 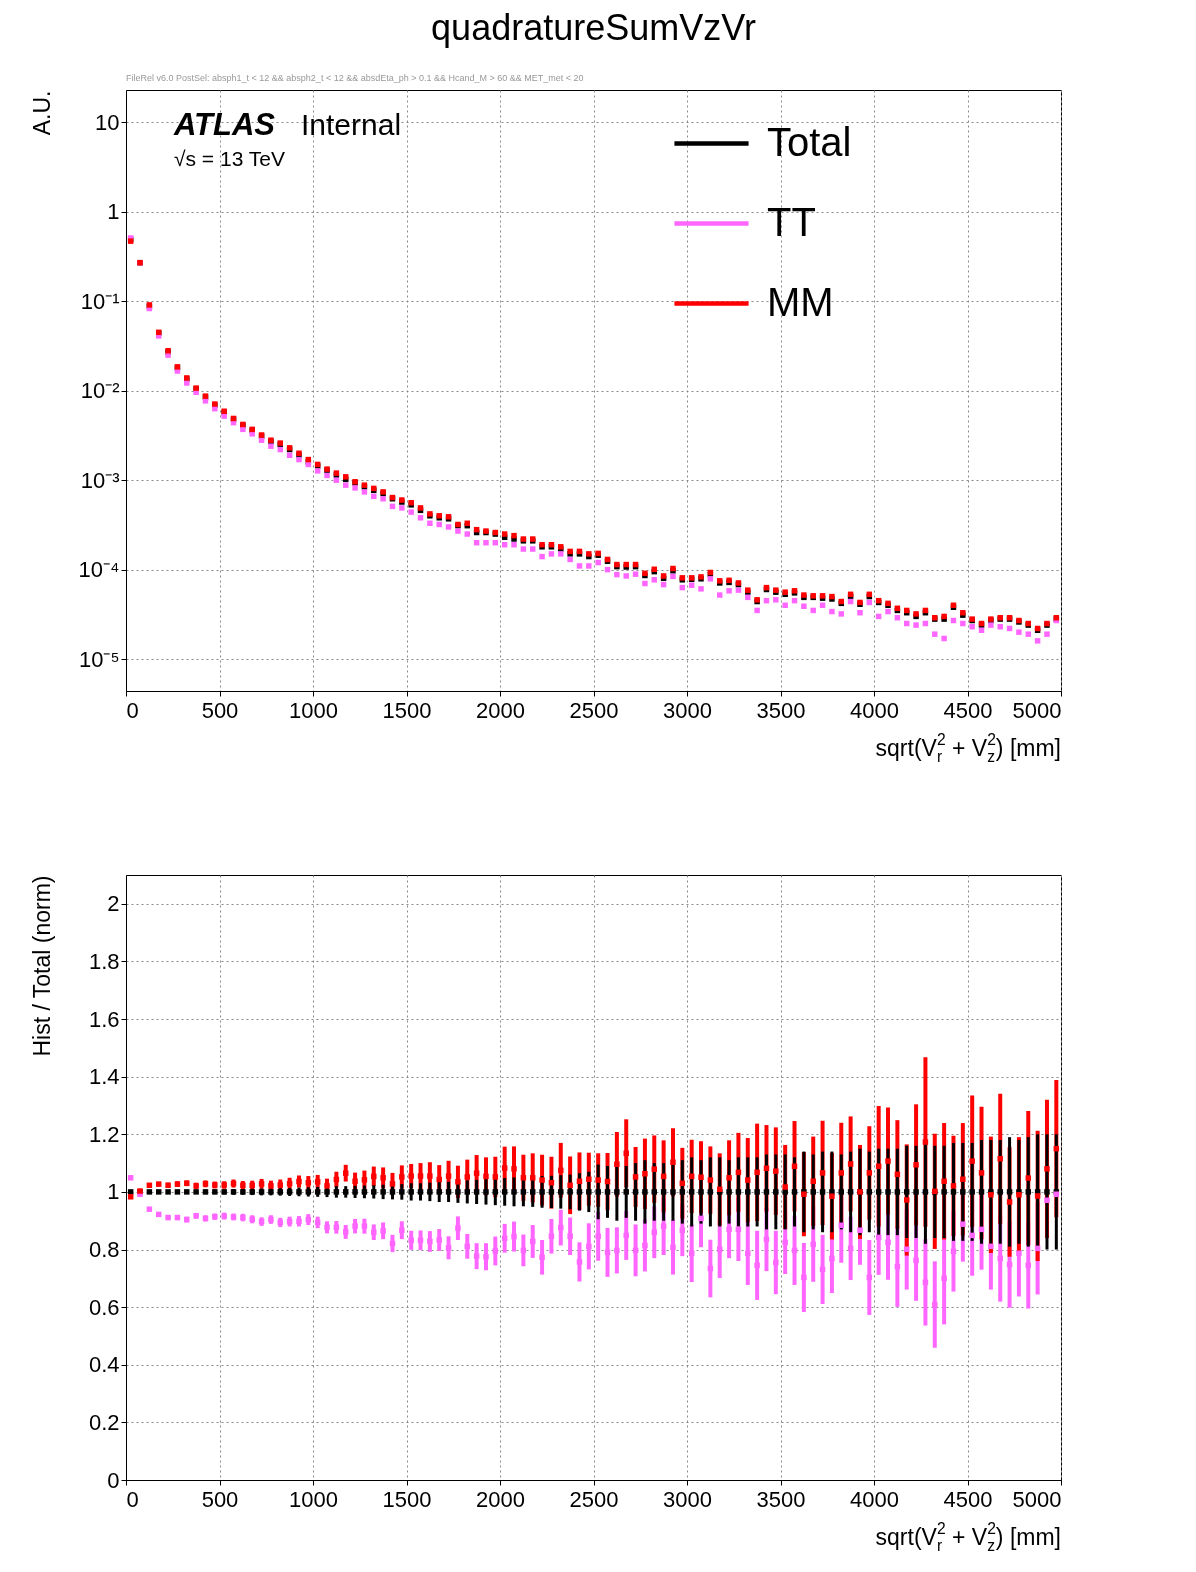 I want to click on y-tick-label: 10⁻¹, so click(x=100, y=301).